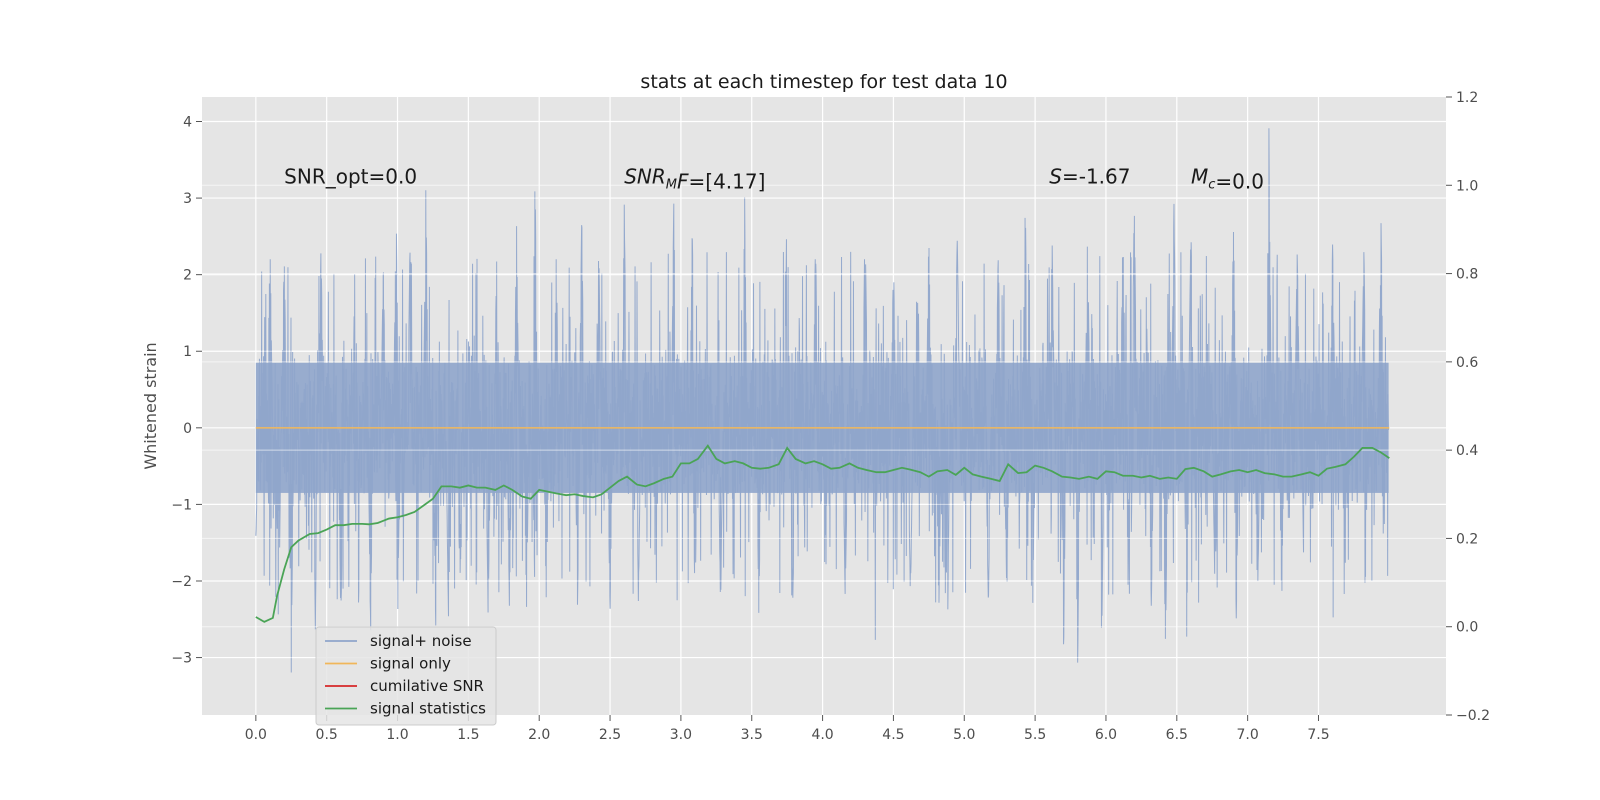 Image resolution: width=1600 pixels, height=800 pixels. I want to click on y2-tick-label: 1.0, so click(1467, 186).